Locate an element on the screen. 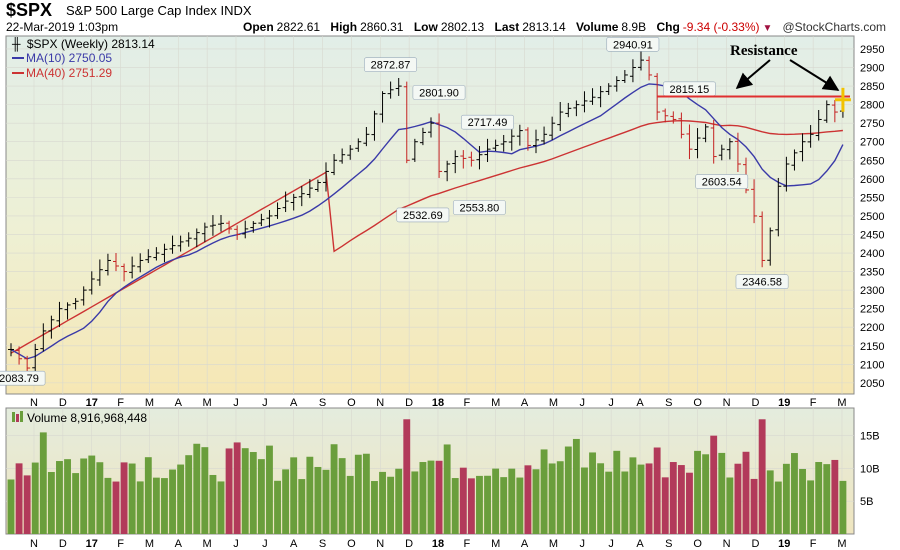 This screenshot has height=550, width=900. volume-y-tick-label: 10B is located at coordinates (870, 469).